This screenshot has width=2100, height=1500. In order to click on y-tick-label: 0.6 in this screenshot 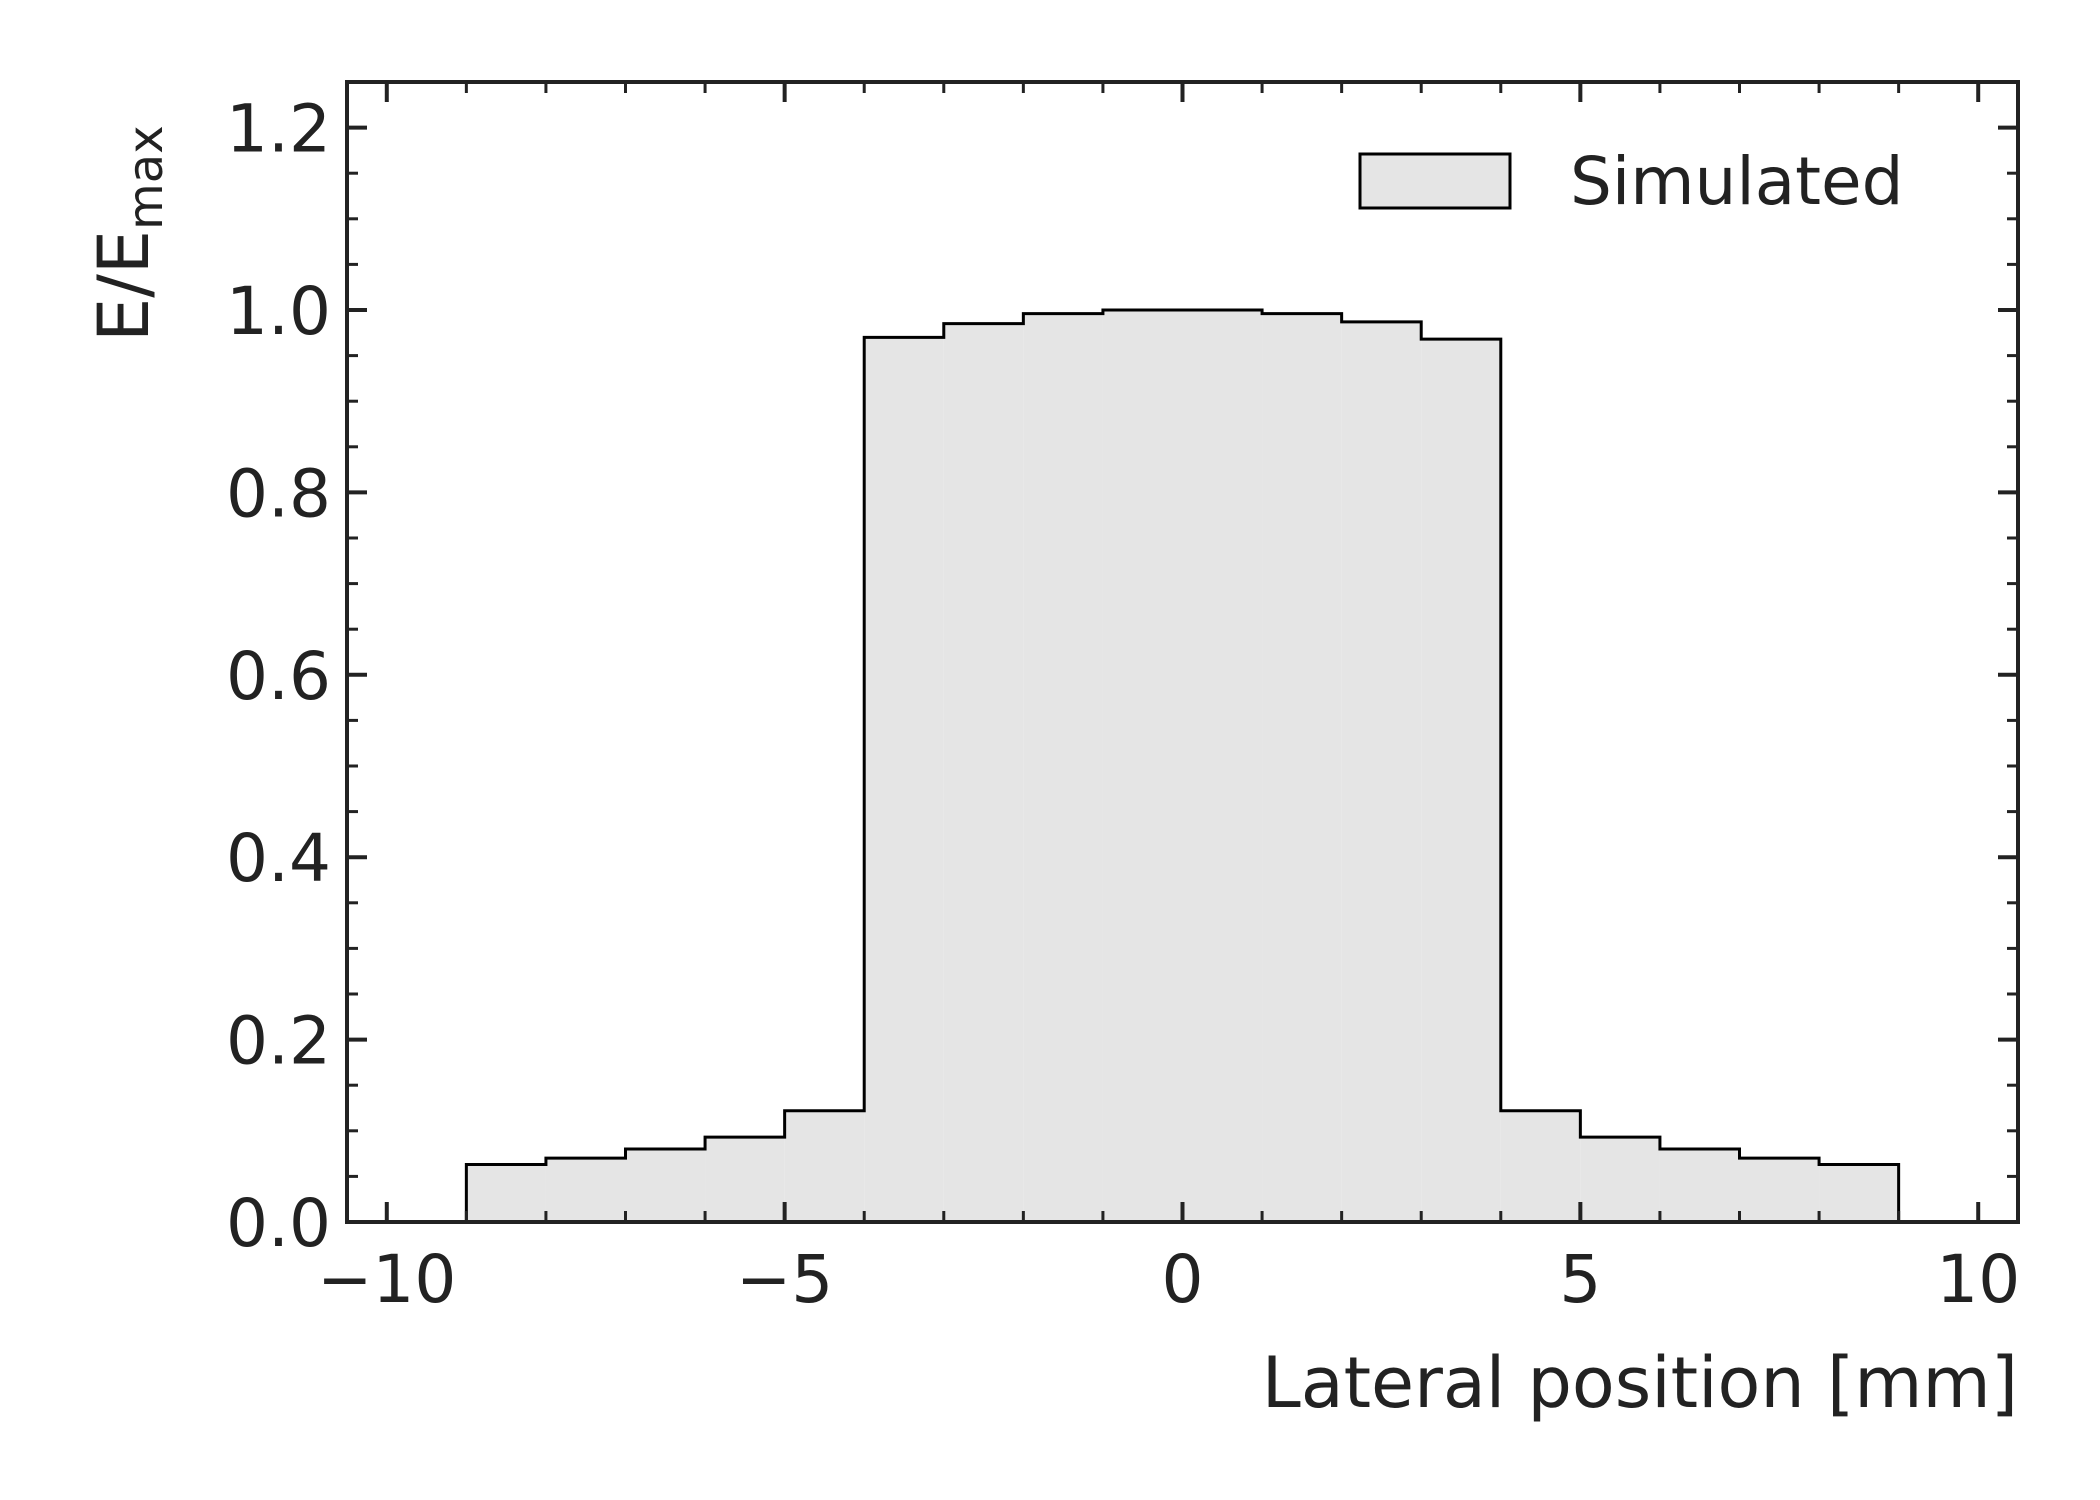, I will do `click(278, 676)`.